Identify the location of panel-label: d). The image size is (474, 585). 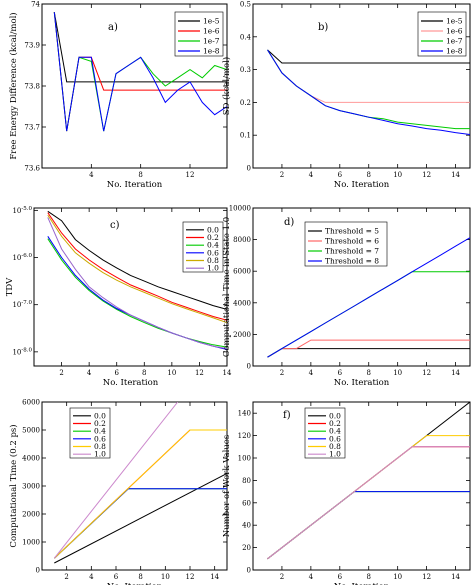
(289, 222).